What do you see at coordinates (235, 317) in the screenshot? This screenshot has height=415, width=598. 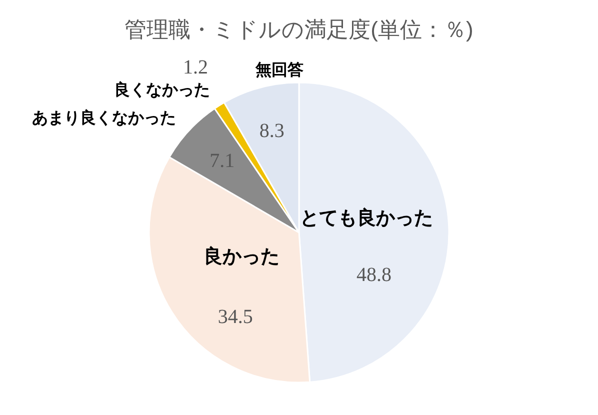 I see `data-label: 34.5` at bounding box center [235, 317].